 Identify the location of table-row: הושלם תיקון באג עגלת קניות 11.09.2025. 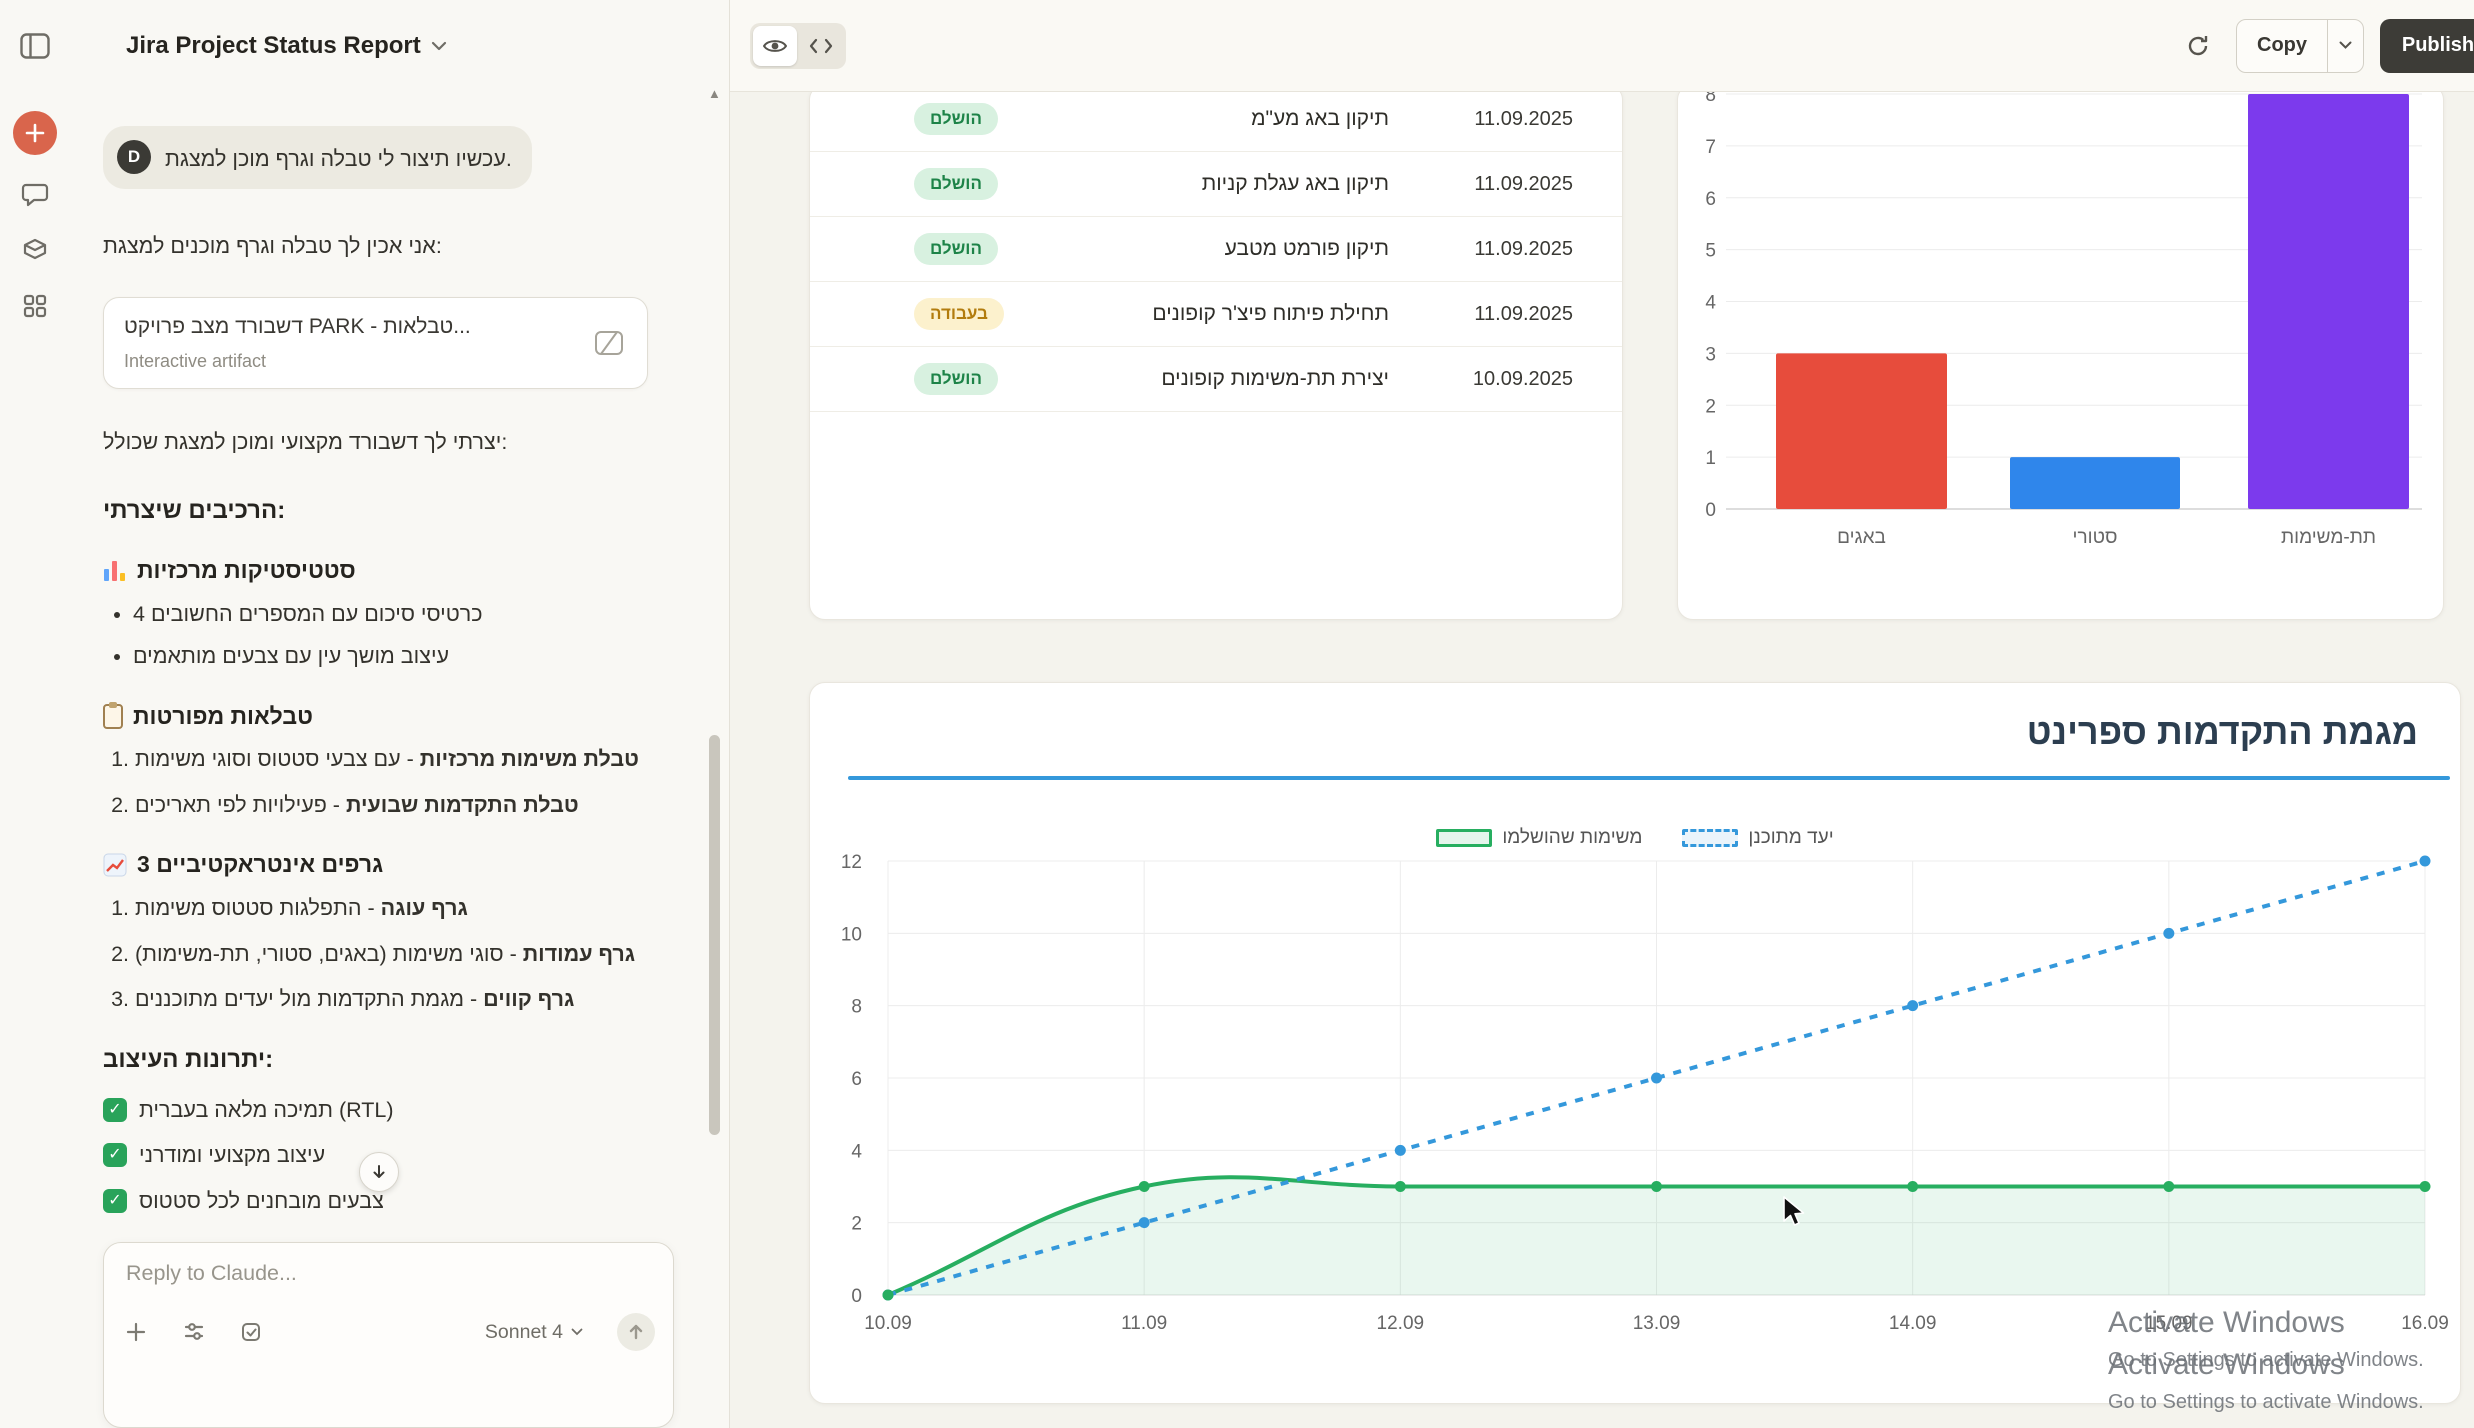
(1216, 184).